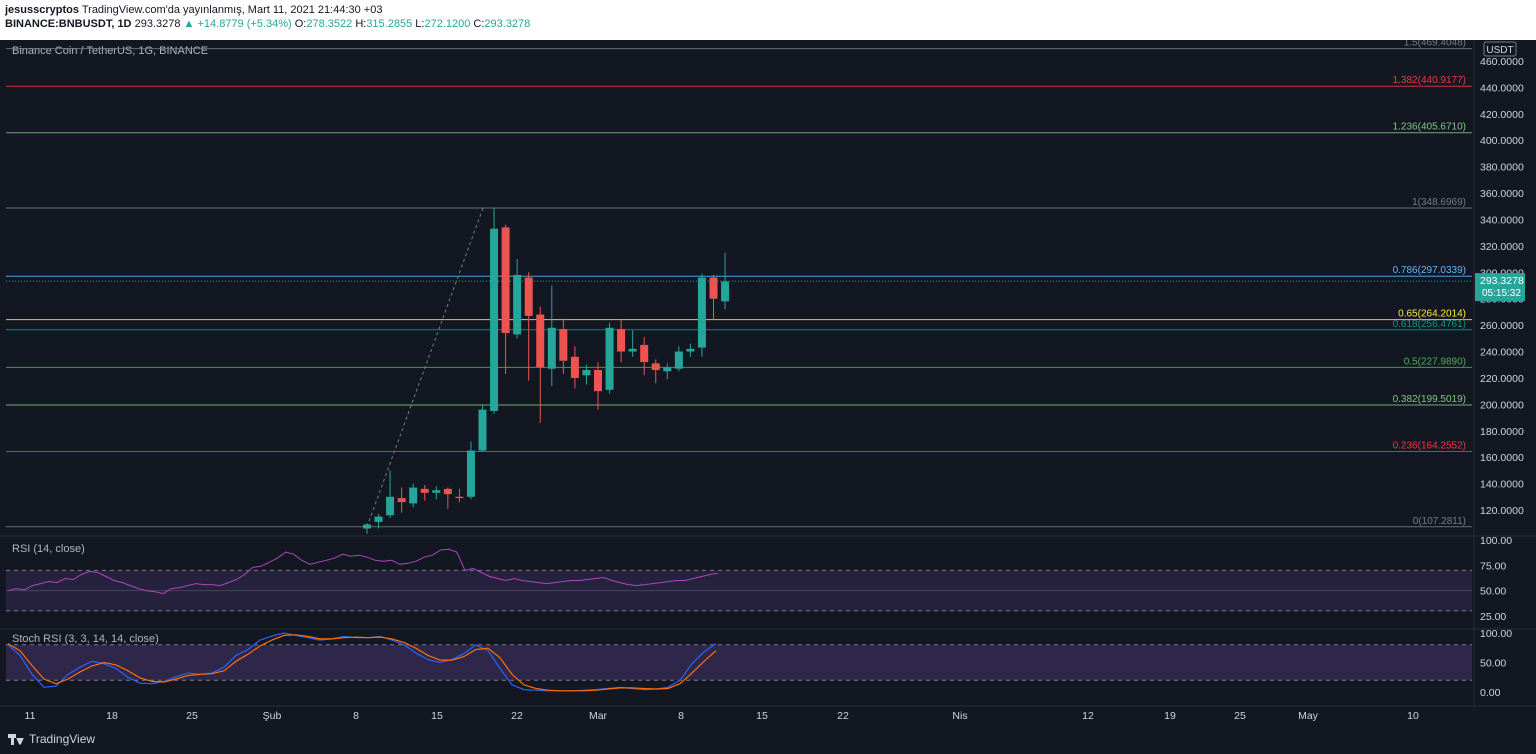 The image size is (1536, 754). What do you see at coordinates (1493, 566) in the screenshot?
I see `rsi-tick-label: 75.00` at bounding box center [1493, 566].